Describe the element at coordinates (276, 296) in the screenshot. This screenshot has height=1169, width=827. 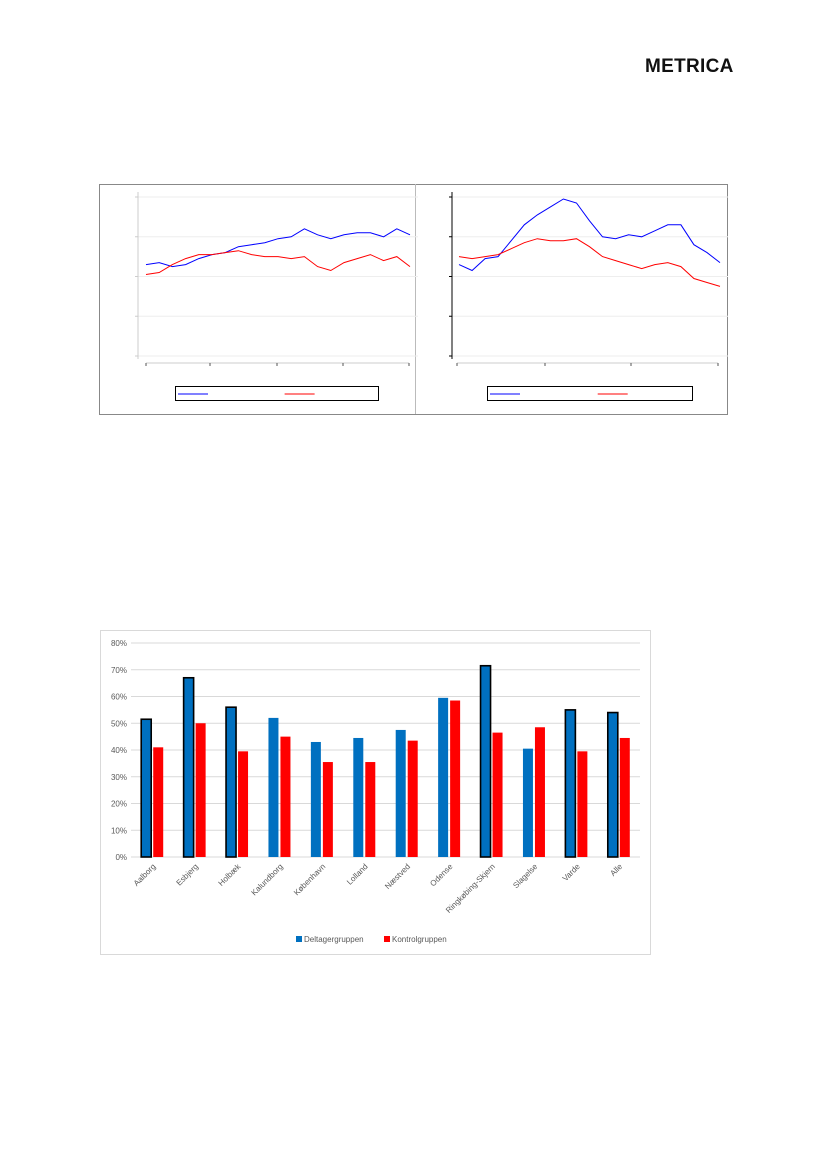
I see `line-chart-left` at that location.